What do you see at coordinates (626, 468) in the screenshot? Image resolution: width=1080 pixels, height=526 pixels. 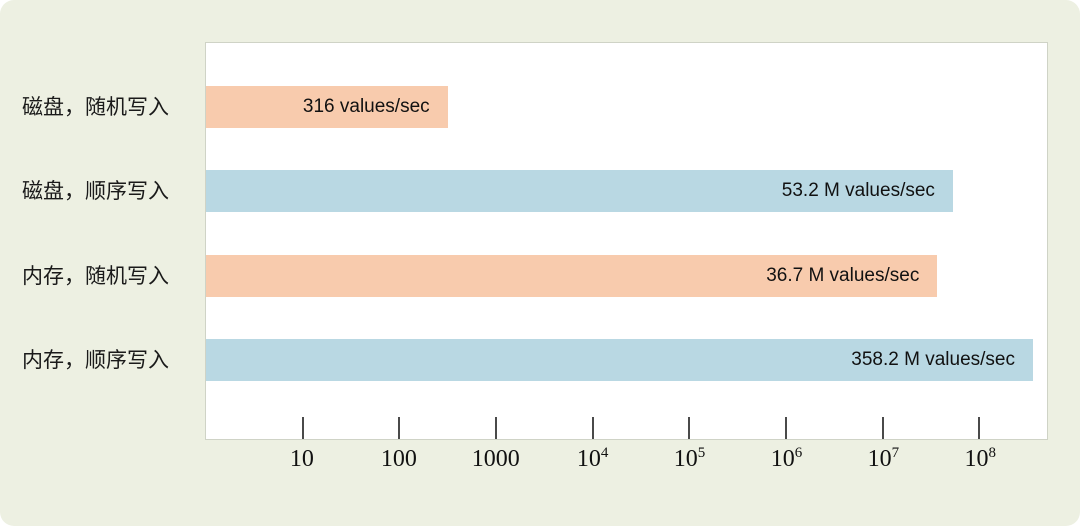 I see `x-axis: 10 100 1000 10⁴ 10⁵ 10⁶ 10⁷ 10⁸` at bounding box center [626, 468].